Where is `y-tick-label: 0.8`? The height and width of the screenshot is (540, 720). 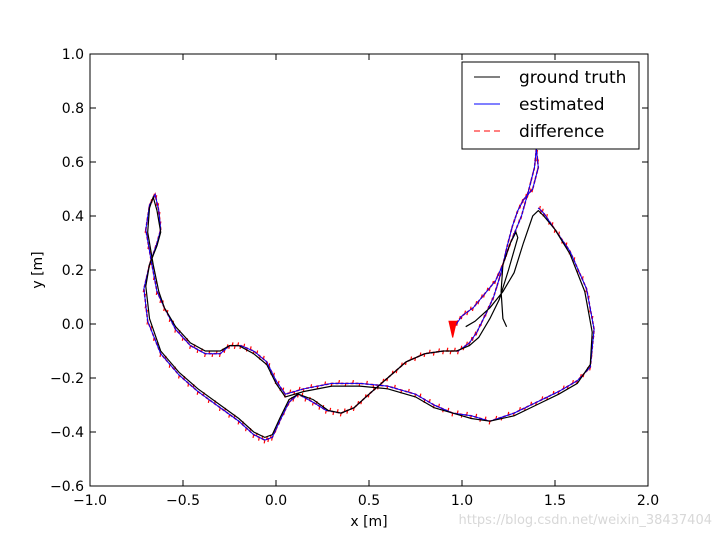
y-tick-label: 0.8 is located at coordinates (73, 109).